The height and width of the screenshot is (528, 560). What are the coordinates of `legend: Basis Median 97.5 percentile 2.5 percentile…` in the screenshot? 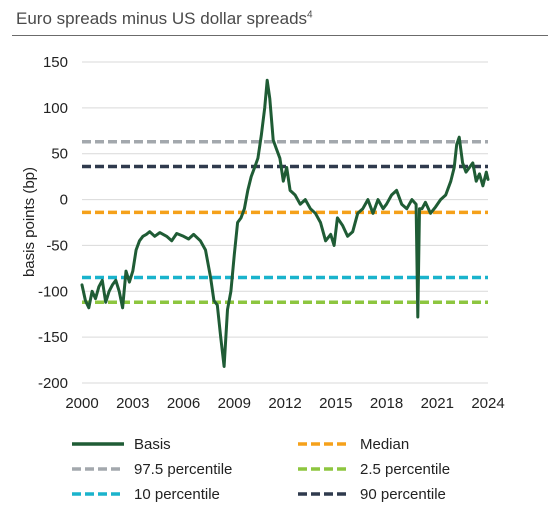 It's located at (261, 469).